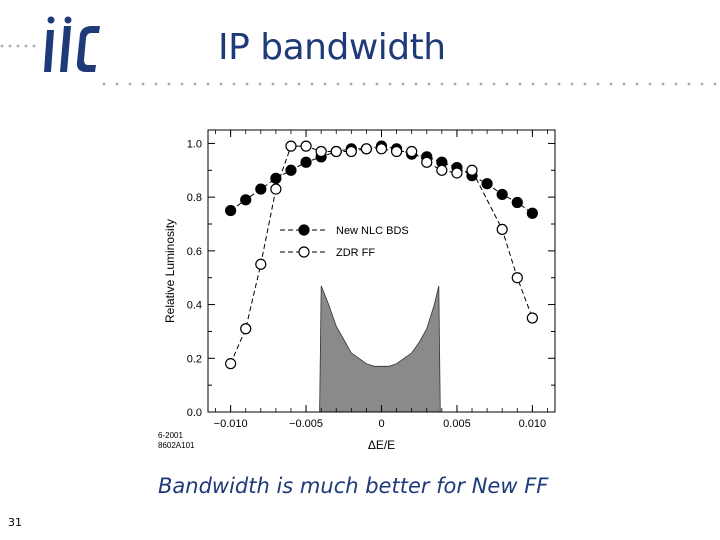  I want to click on page-number: 31, so click(15, 522).